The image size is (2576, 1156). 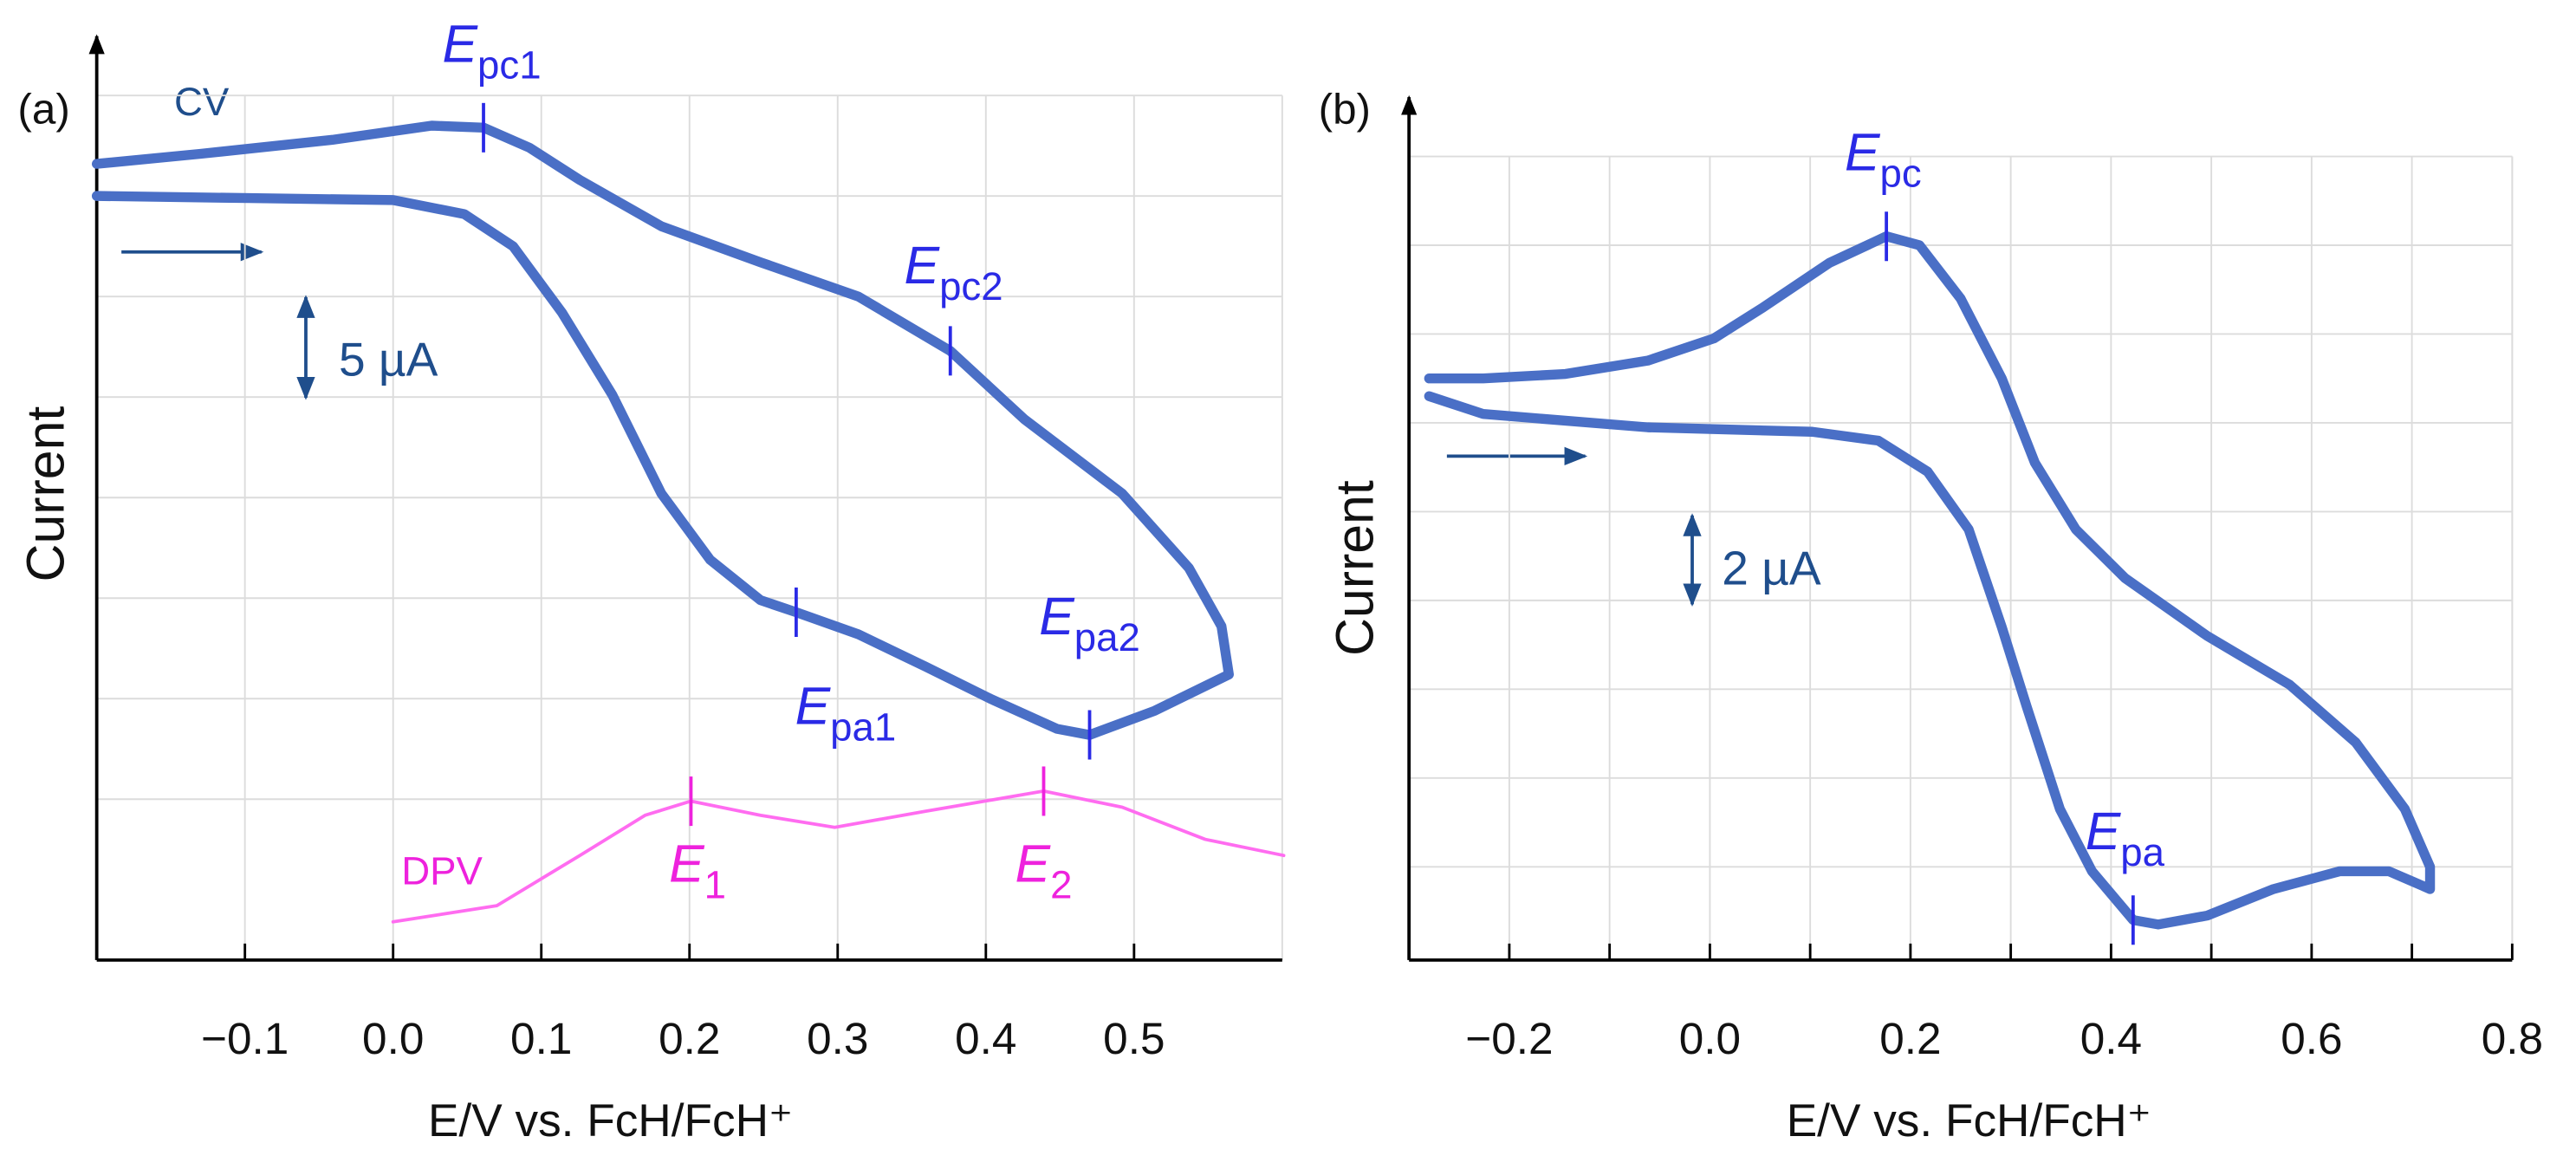 I want to click on peak-label: Epa1, so click(x=846, y=713).